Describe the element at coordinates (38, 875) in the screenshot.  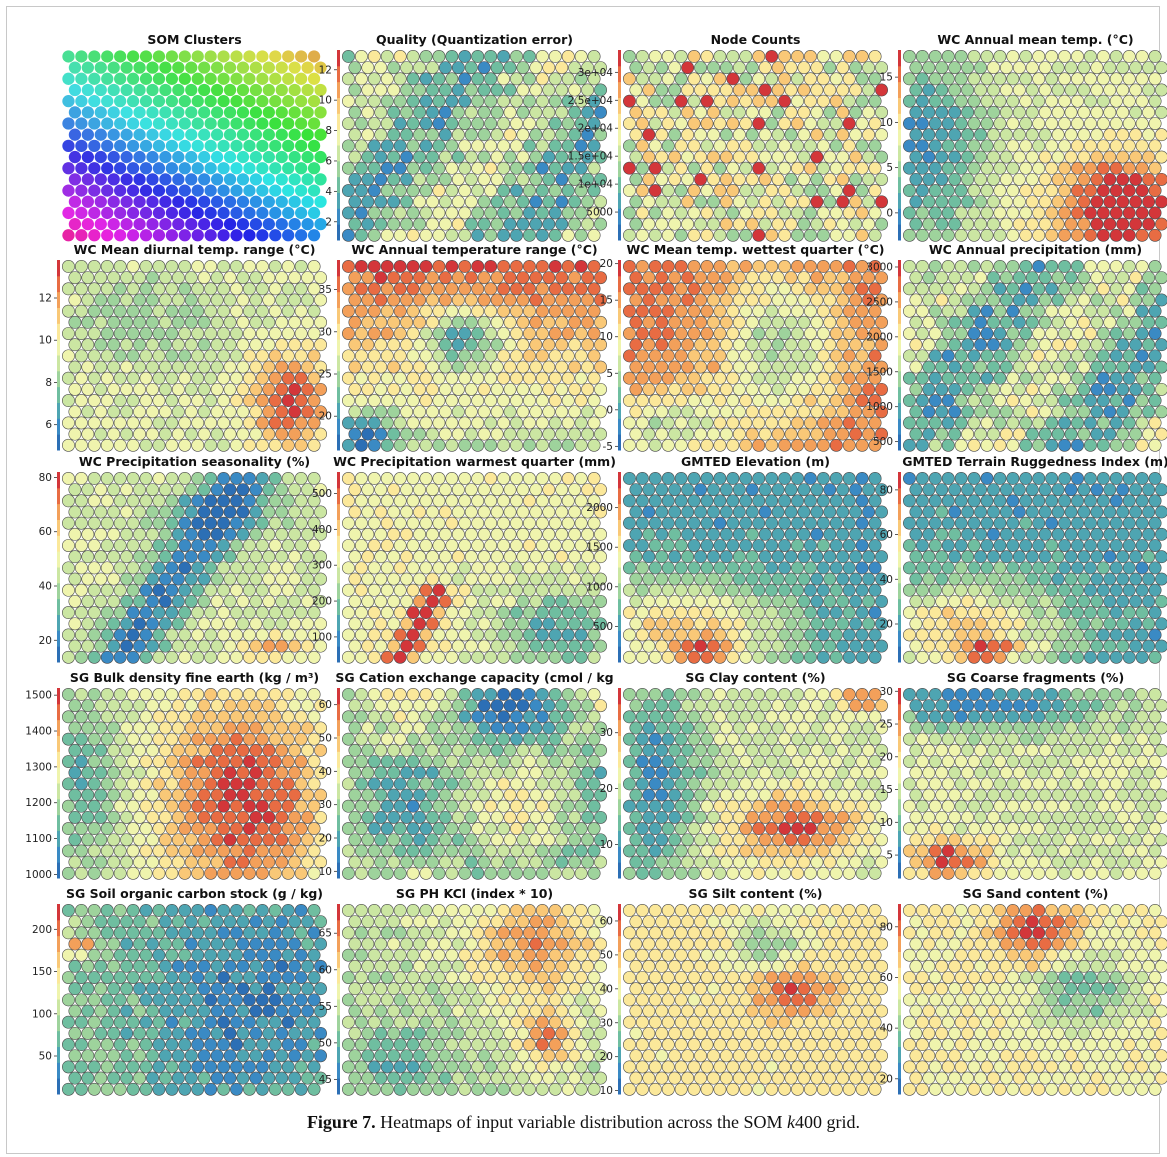
I see `colorbar-tick-label: 1000` at that location.